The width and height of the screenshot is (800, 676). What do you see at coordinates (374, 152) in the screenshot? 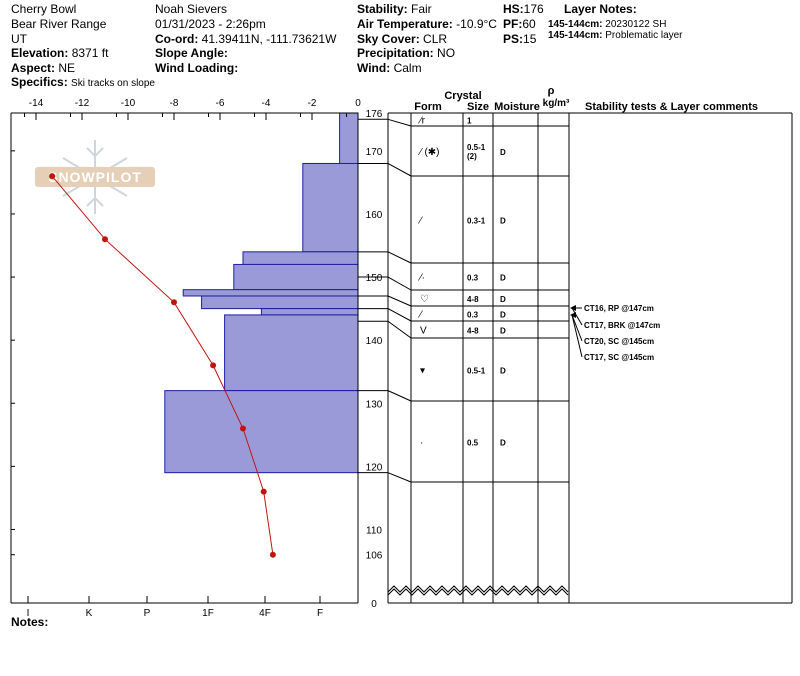
I see `height-tick-label: 170` at bounding box center [374, 152].